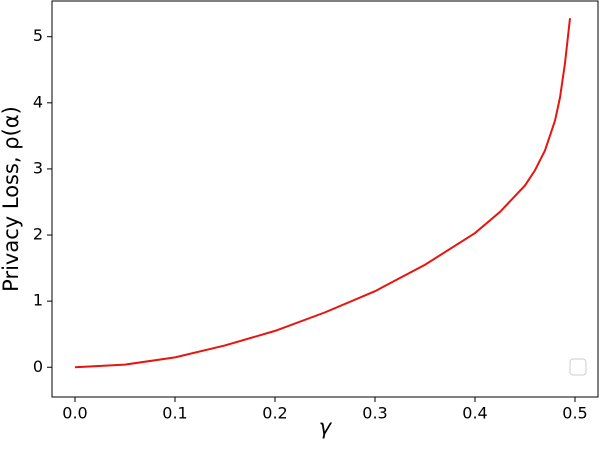  What do you see at coordinates (474, 413) in the screenshot?
I see `x-tick-label: 0.4` at bounding box center [474, 413].